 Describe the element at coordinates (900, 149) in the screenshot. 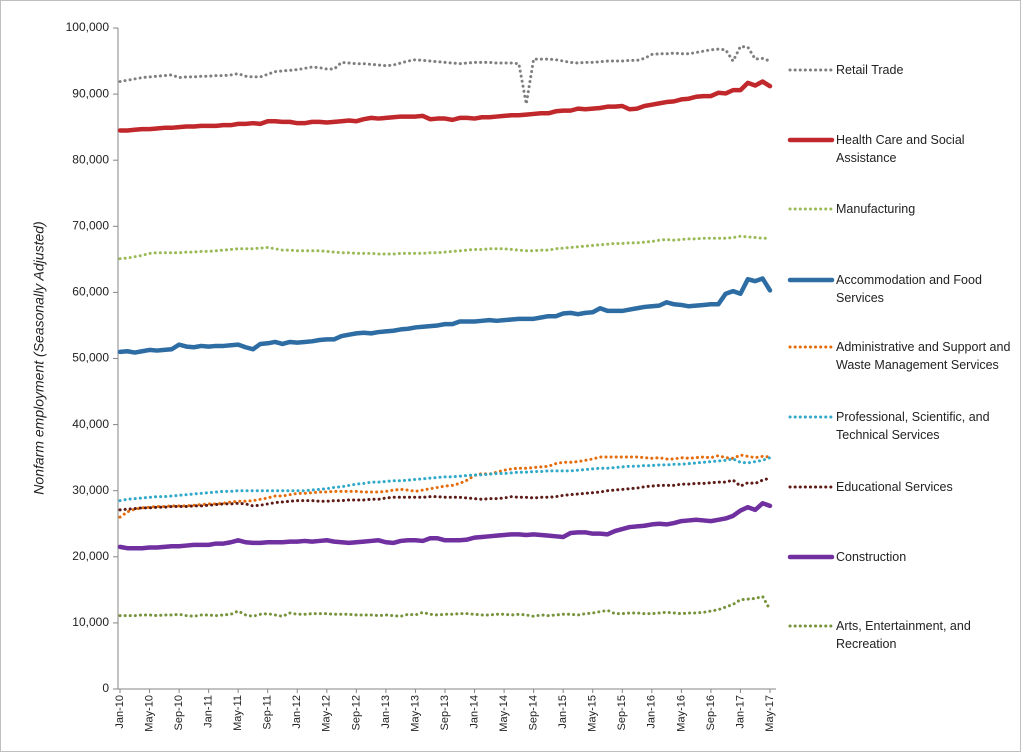

I see `legend-label: Health Care and Social Assistance` at that location.